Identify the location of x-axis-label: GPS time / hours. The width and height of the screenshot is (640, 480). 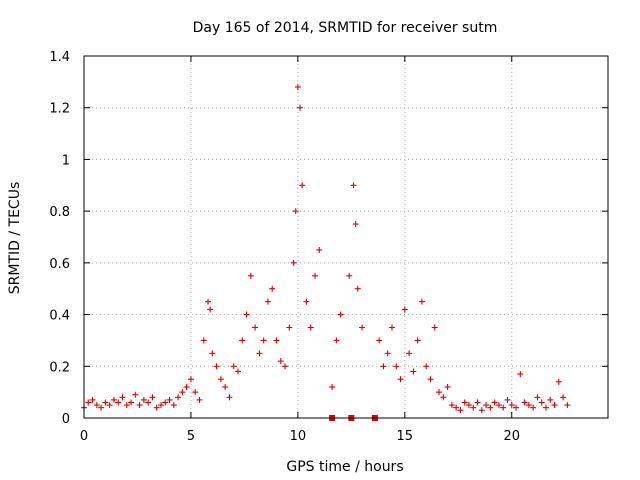
(344, 467).